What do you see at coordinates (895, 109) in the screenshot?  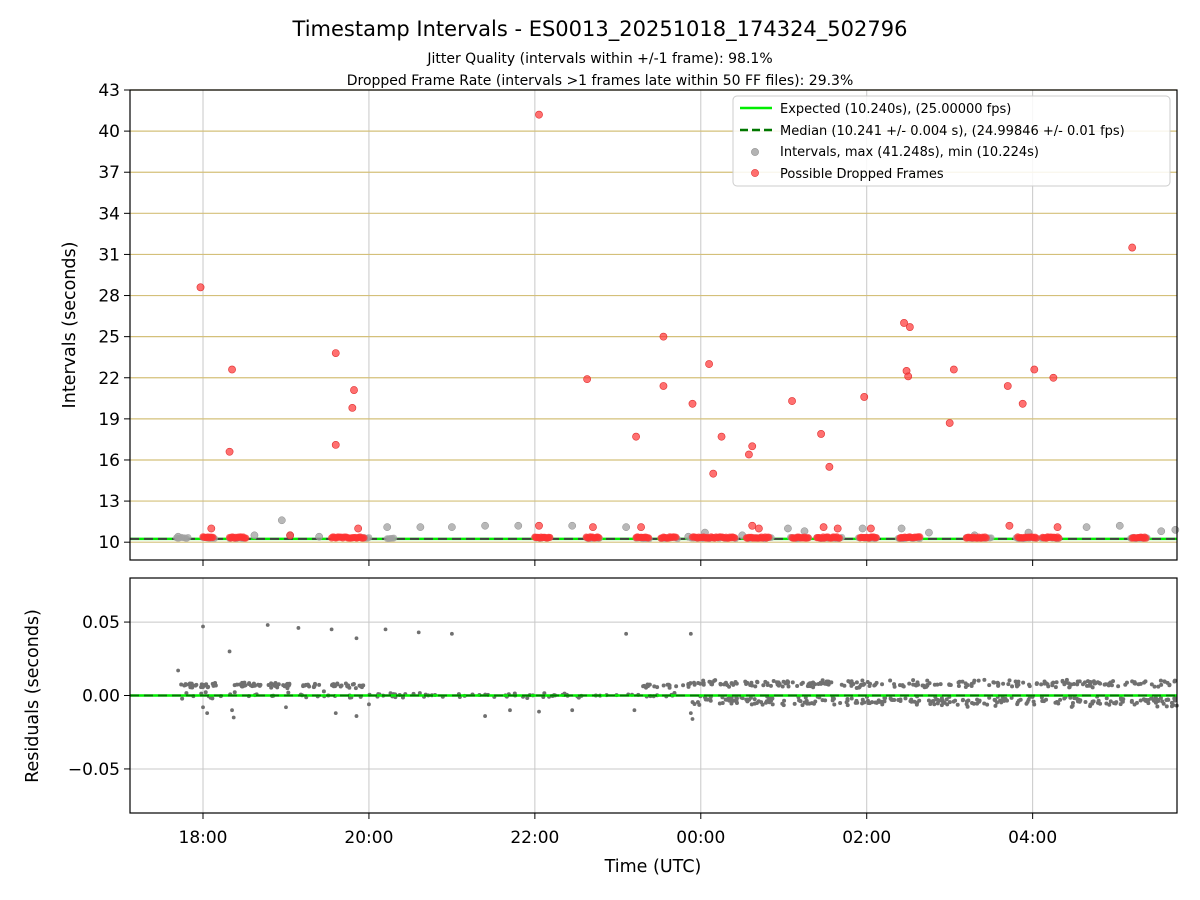 I see `legend-expected-label: Expected (10.240s), (25.00000 fps)` at bounding box center [895, 109].